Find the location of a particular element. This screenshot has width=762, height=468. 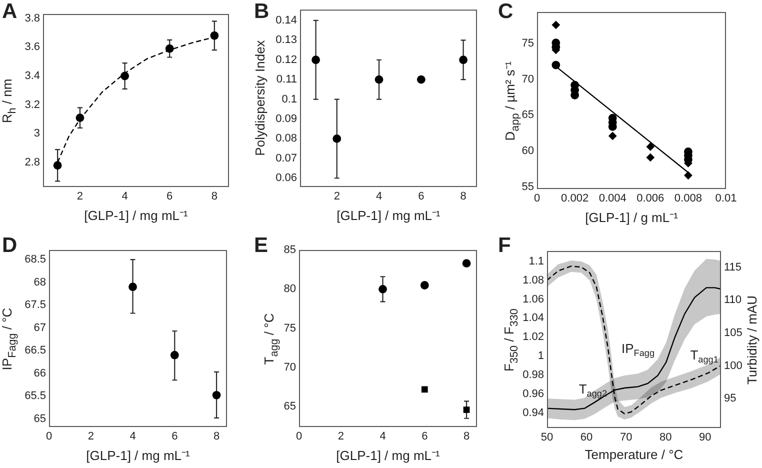

y-tick-label: 0.11 is located at coordinates (286, 80).